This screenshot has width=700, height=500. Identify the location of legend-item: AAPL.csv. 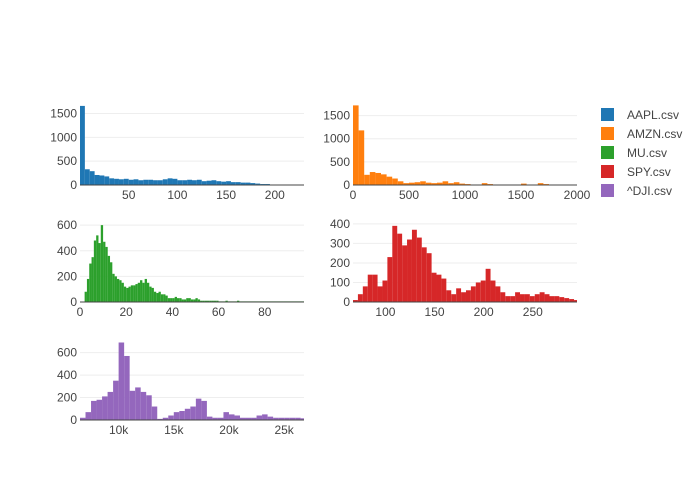
(640, 115).